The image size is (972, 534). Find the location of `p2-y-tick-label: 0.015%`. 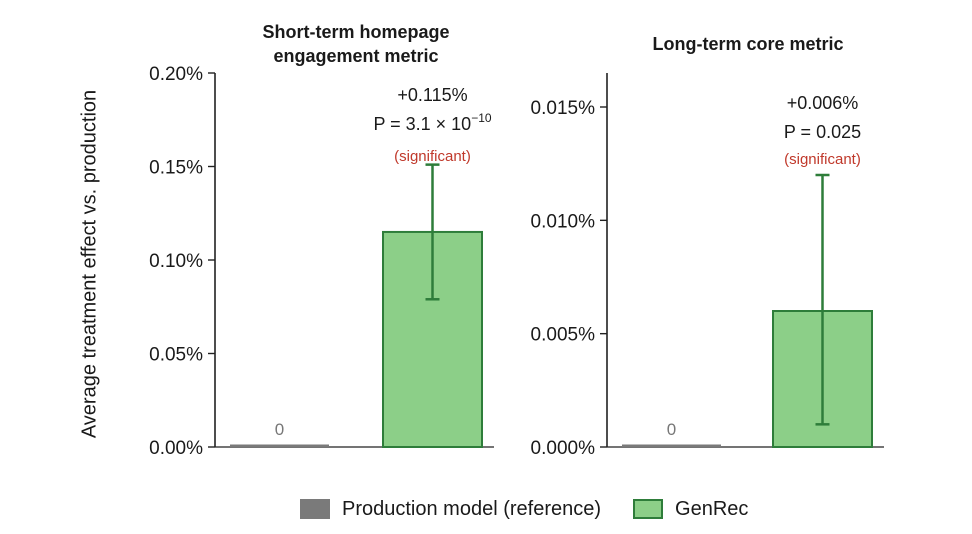

p2-y-tick-label: 0.015% is located at coordinates (563, 108).